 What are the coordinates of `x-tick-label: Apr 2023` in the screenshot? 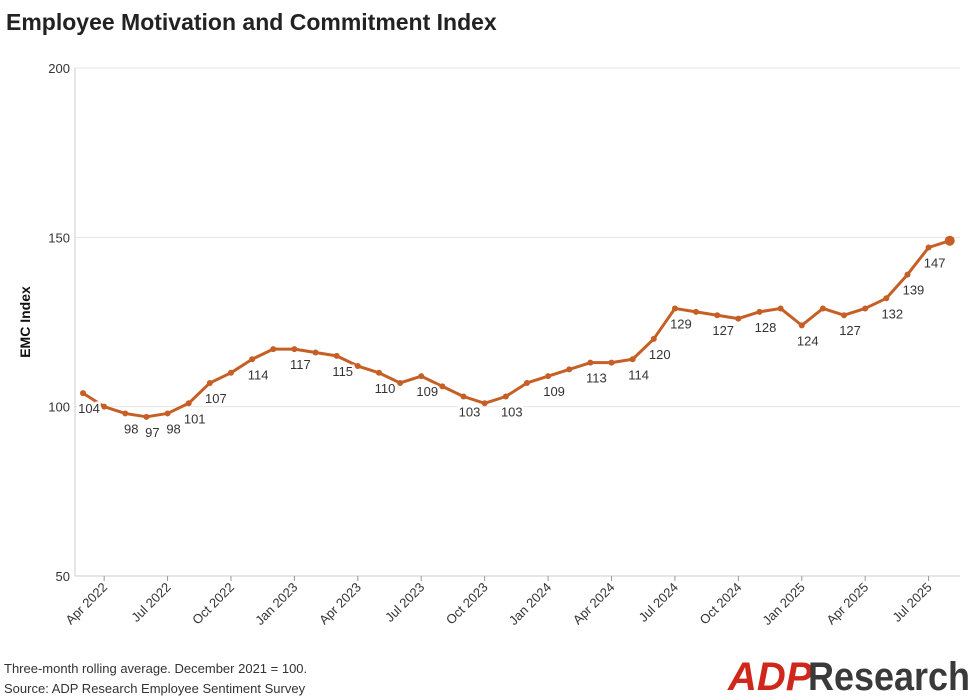 It's located at (340, 604).